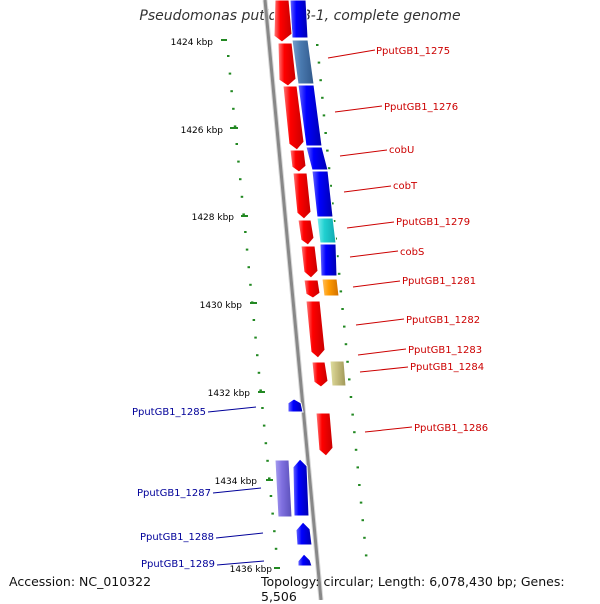  Describe the element at coordinates (174, 493) in the screenshot. I see `gene-label-PputGB1_1287: PputGB1_1287` at that location.